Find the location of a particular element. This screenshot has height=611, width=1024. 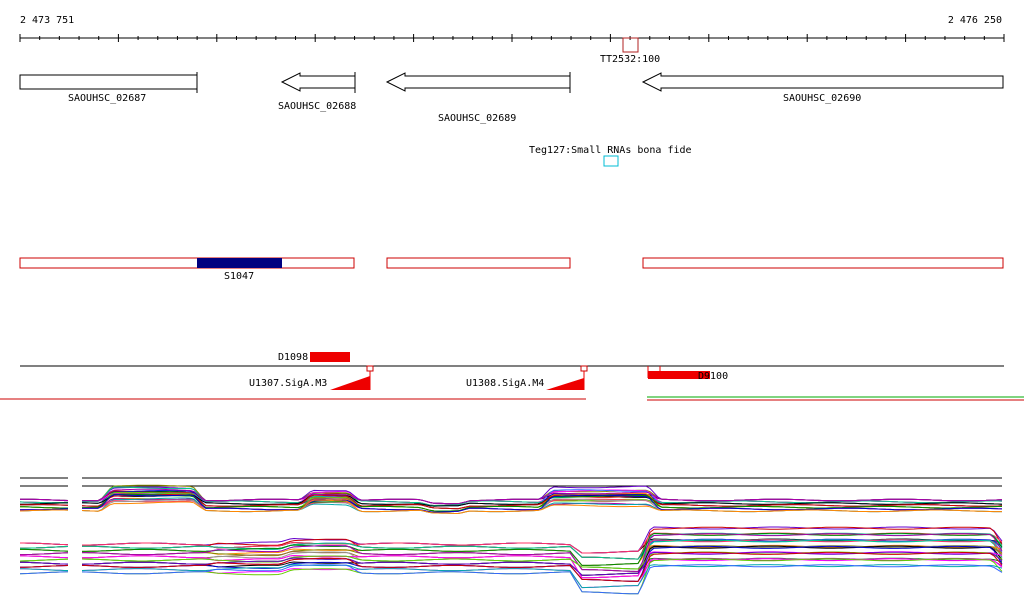

ruler-end-label: 2 476 250 is located at coordinates (975, 20).